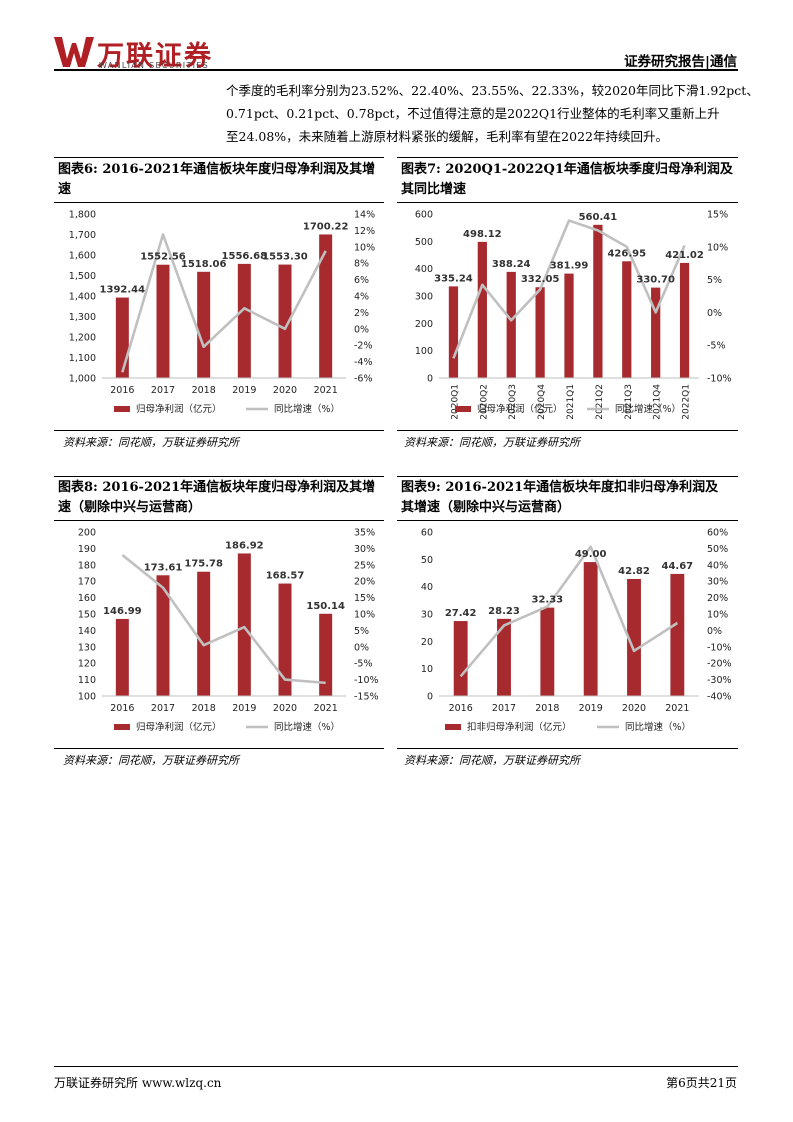 Image resolution: width=793 pixels, height=1122 pixels. I want to click on bar-data-label: 1392.44, so click(123, 290).